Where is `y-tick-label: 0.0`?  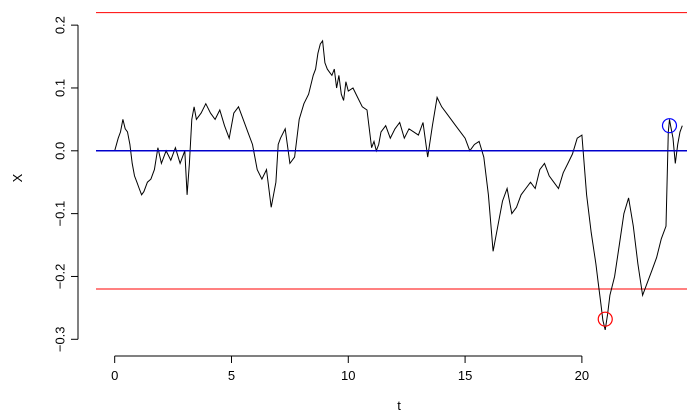 y-tick-label: 0.0 is located at coordinates (60, 151).